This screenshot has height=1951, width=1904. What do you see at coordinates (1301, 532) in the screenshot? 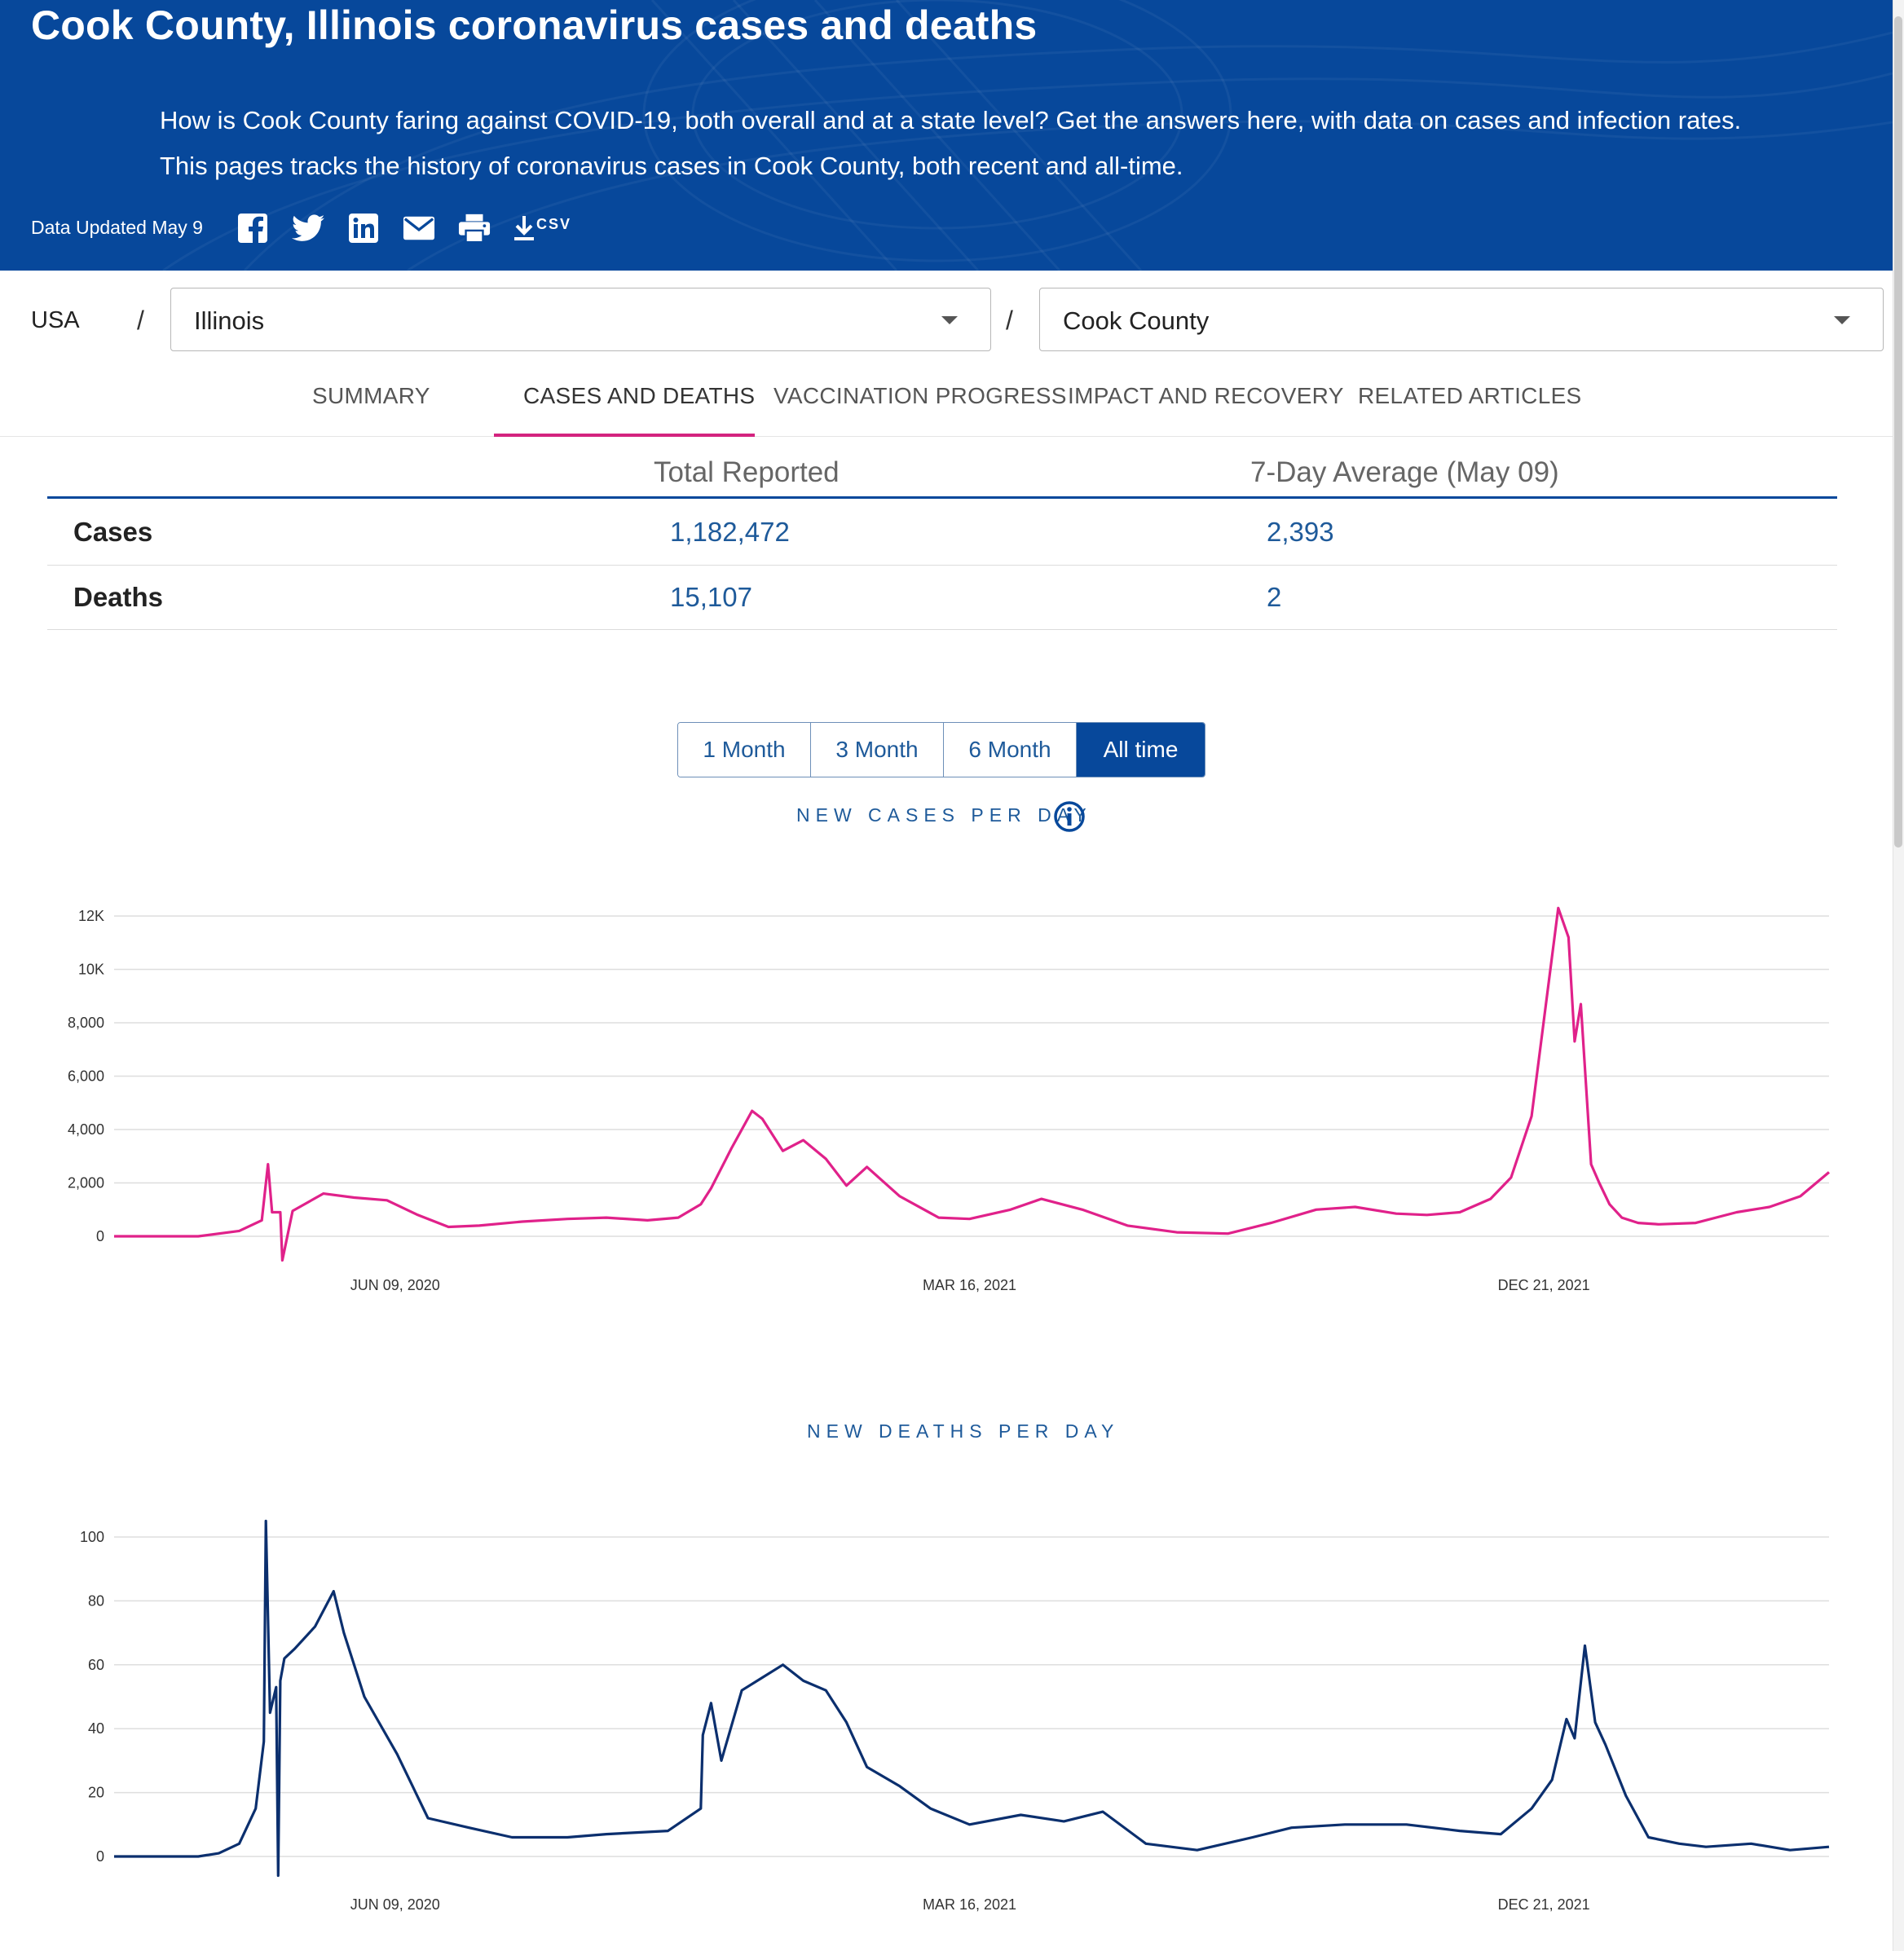
I see `cases-average-value: 2,393` at bounding box center [1301, 532].